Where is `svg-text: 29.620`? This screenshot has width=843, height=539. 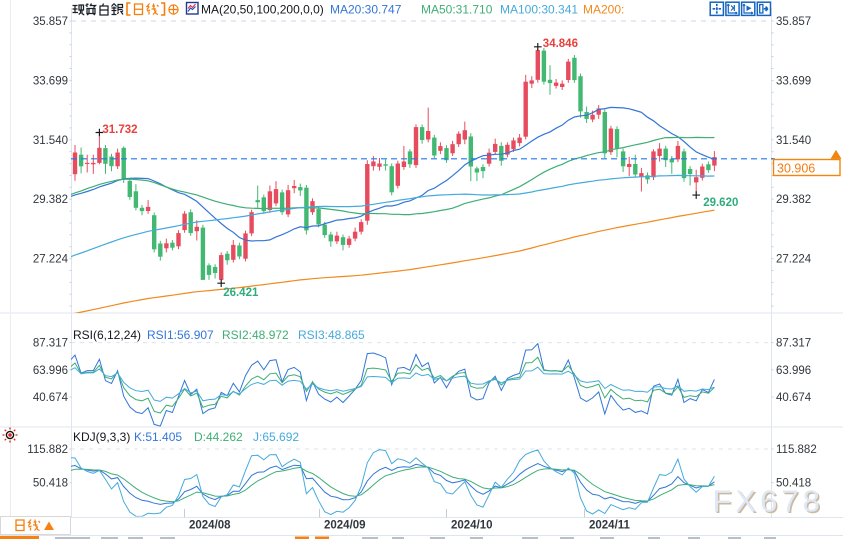 svg-text: 29.620 is located at coordinates (720, 203).